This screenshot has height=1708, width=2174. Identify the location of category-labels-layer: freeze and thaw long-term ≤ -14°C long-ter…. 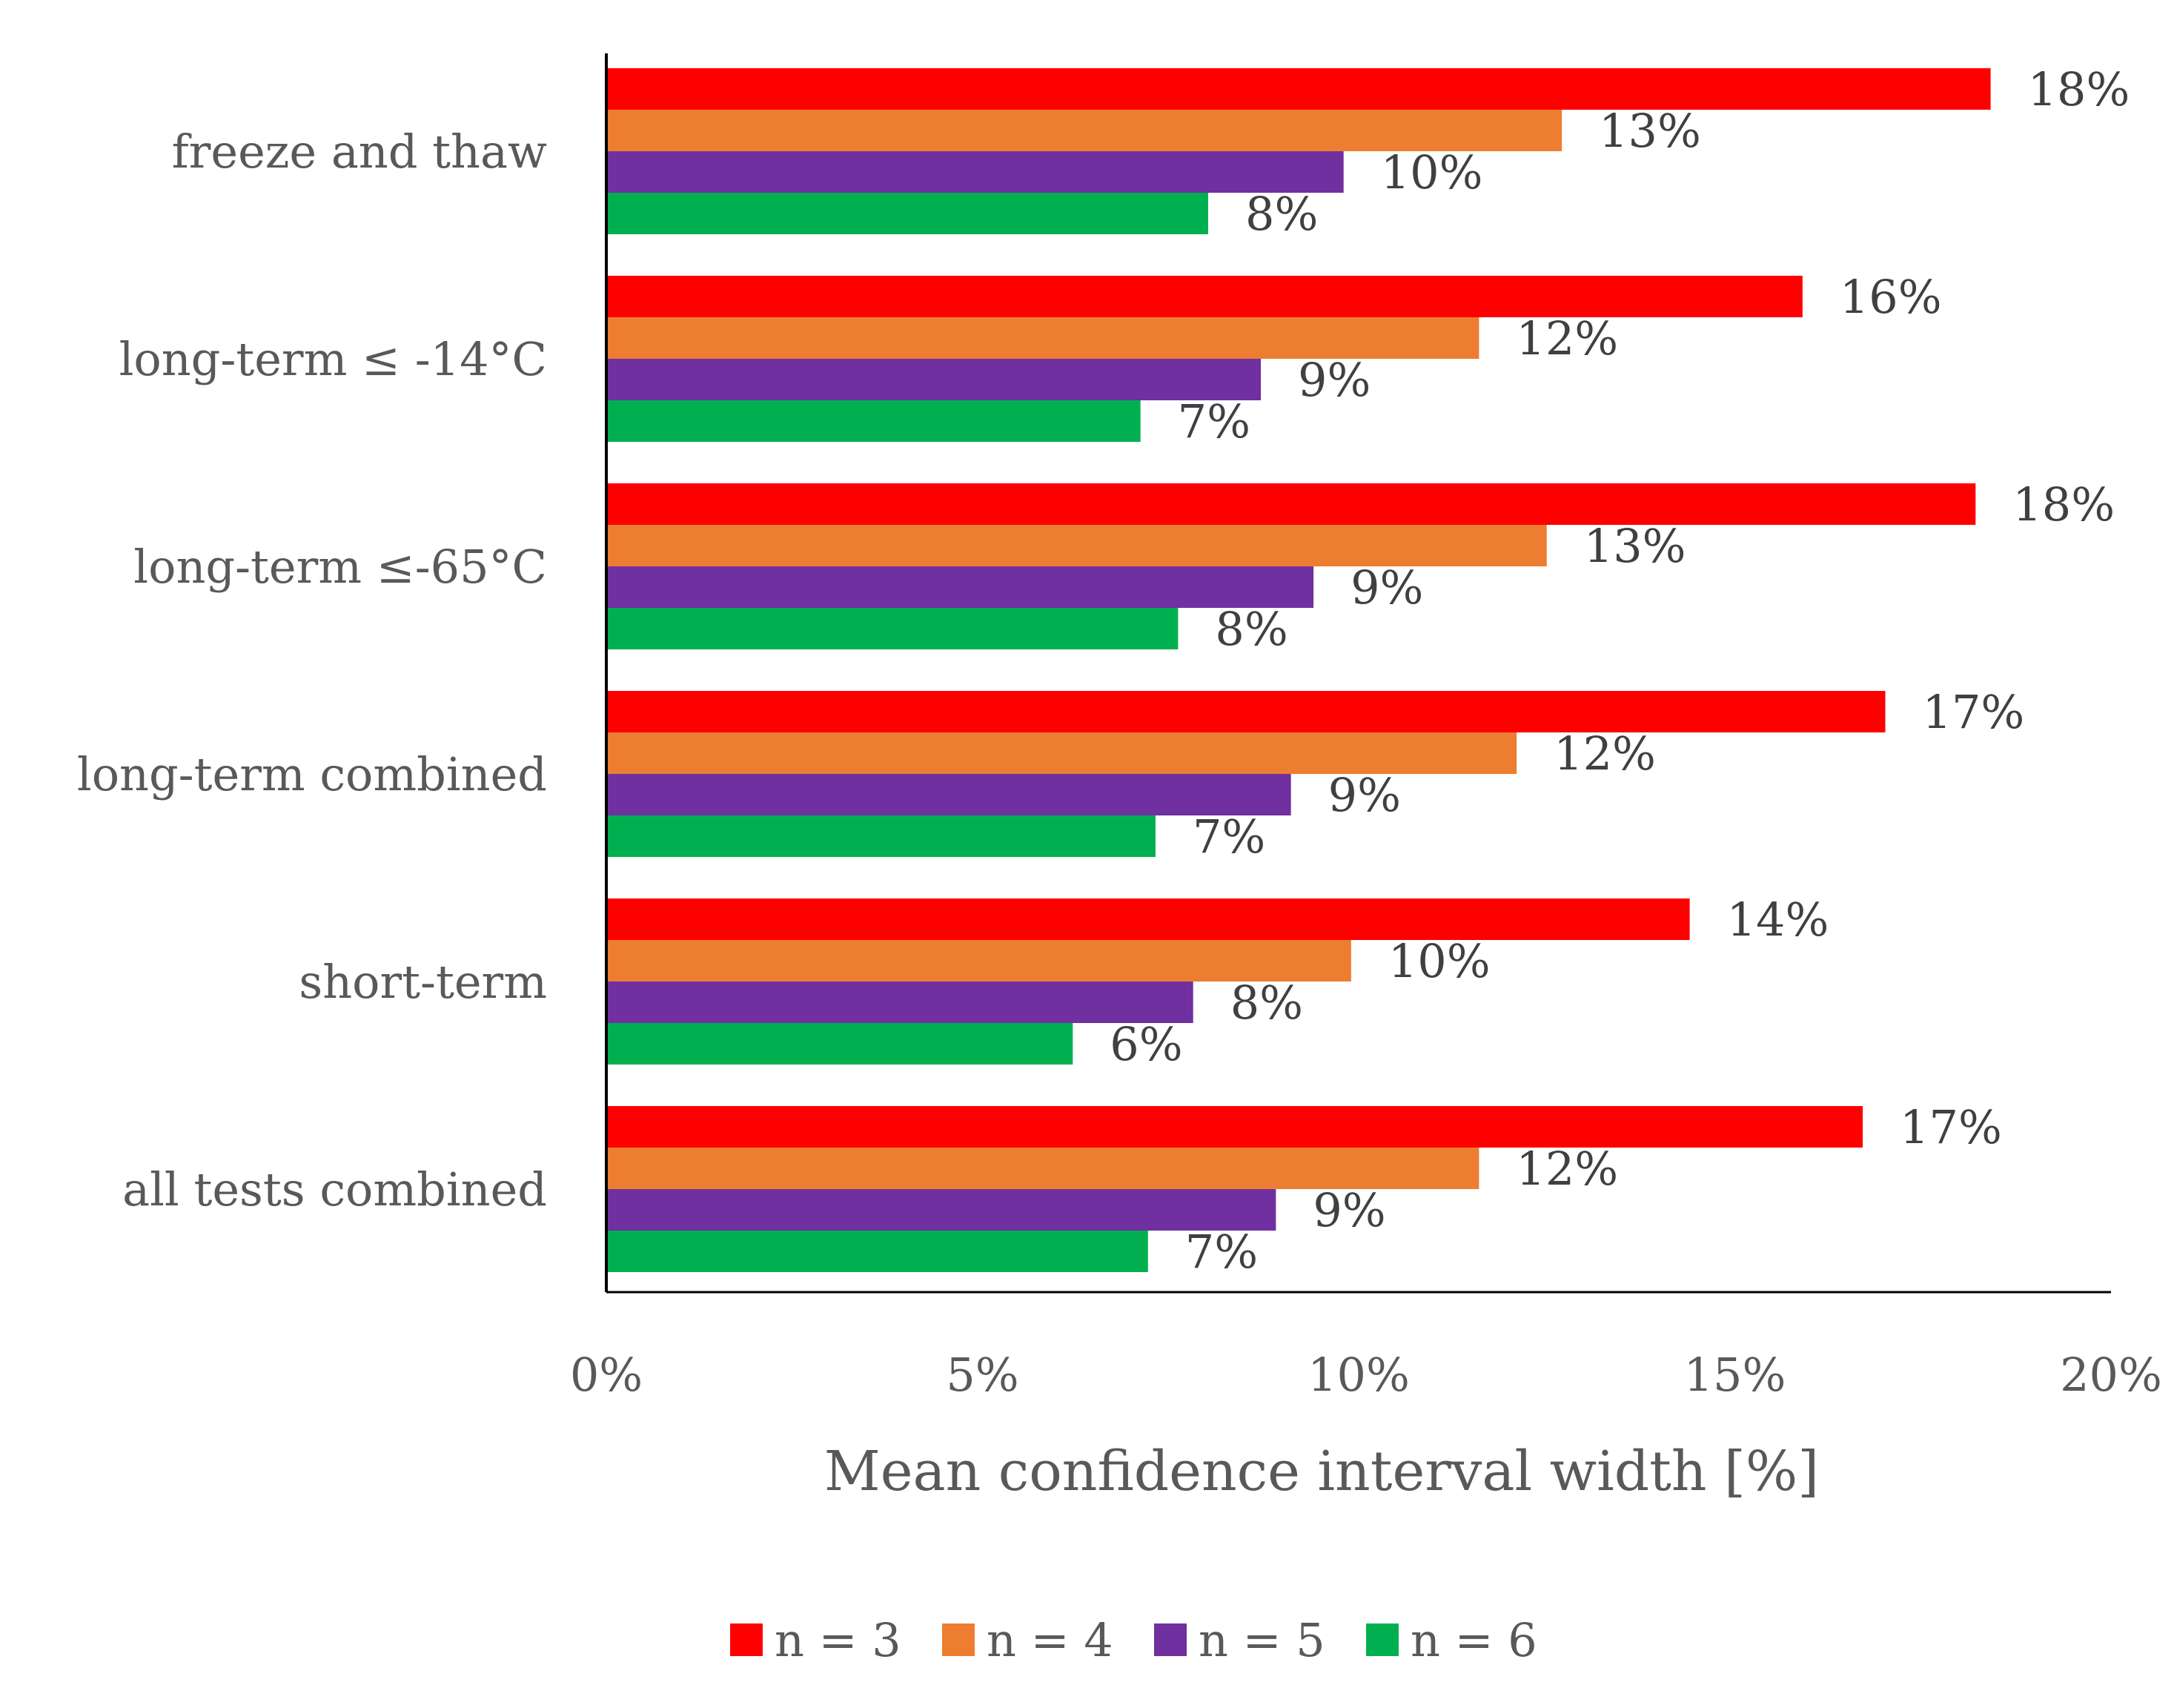
(312, 671).